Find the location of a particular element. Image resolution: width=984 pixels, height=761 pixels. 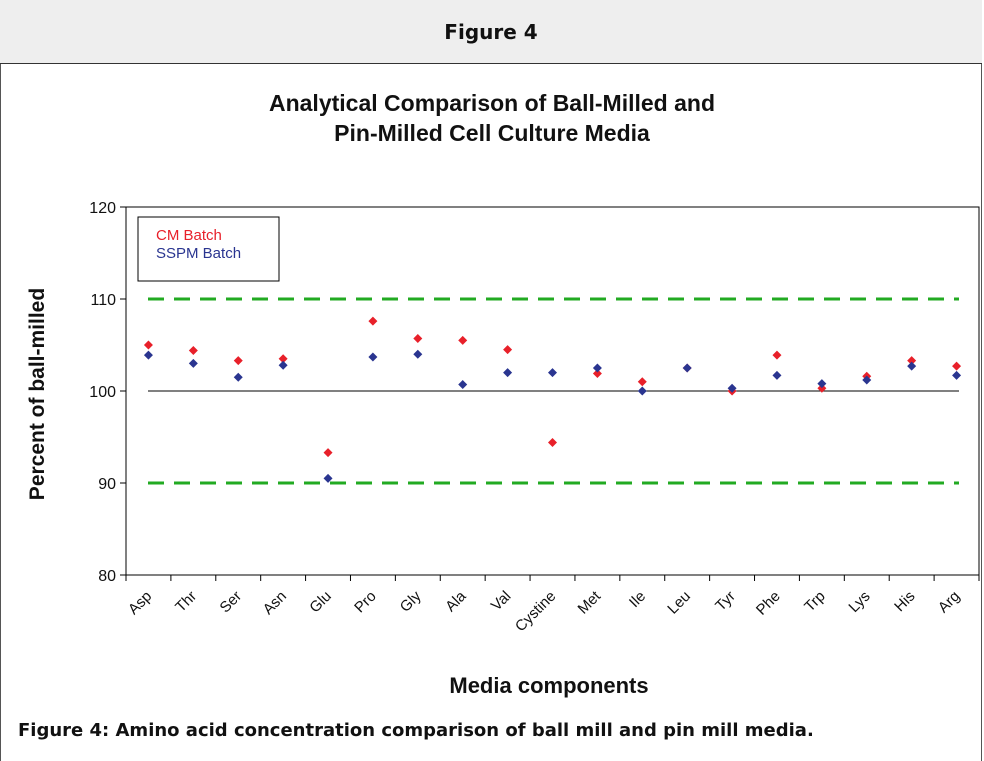

x-tick-label: Met is located at coordinates (590, 602).